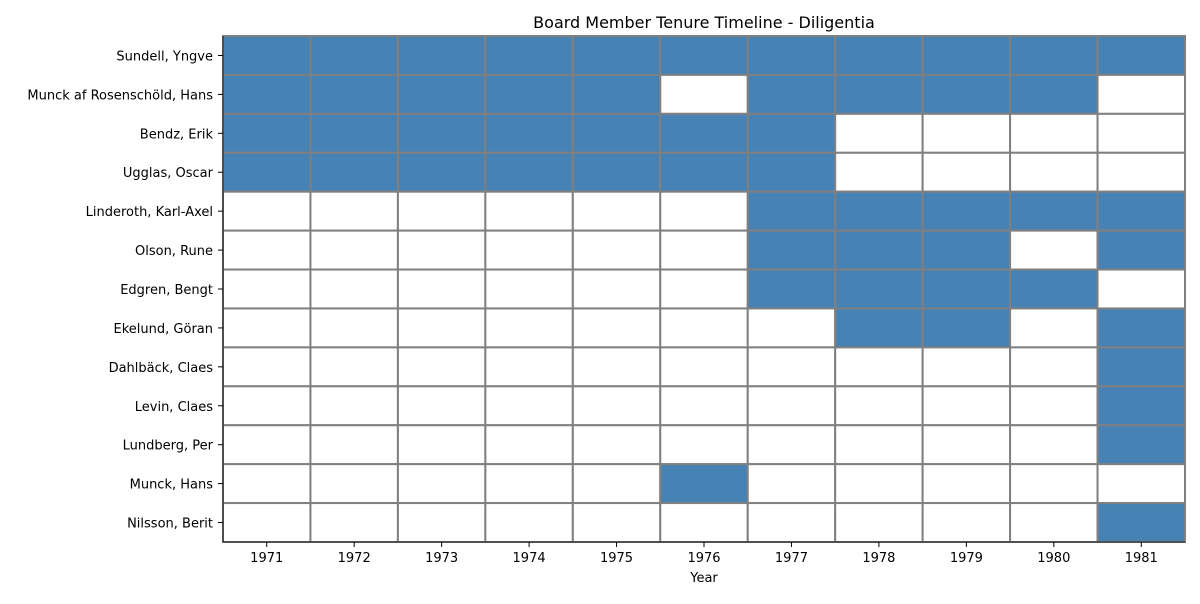 The width and height of the screenshot is (1200, 604). I want to click on y-tick-label: Linderoth, Karl-Axel, so click(149, 212).